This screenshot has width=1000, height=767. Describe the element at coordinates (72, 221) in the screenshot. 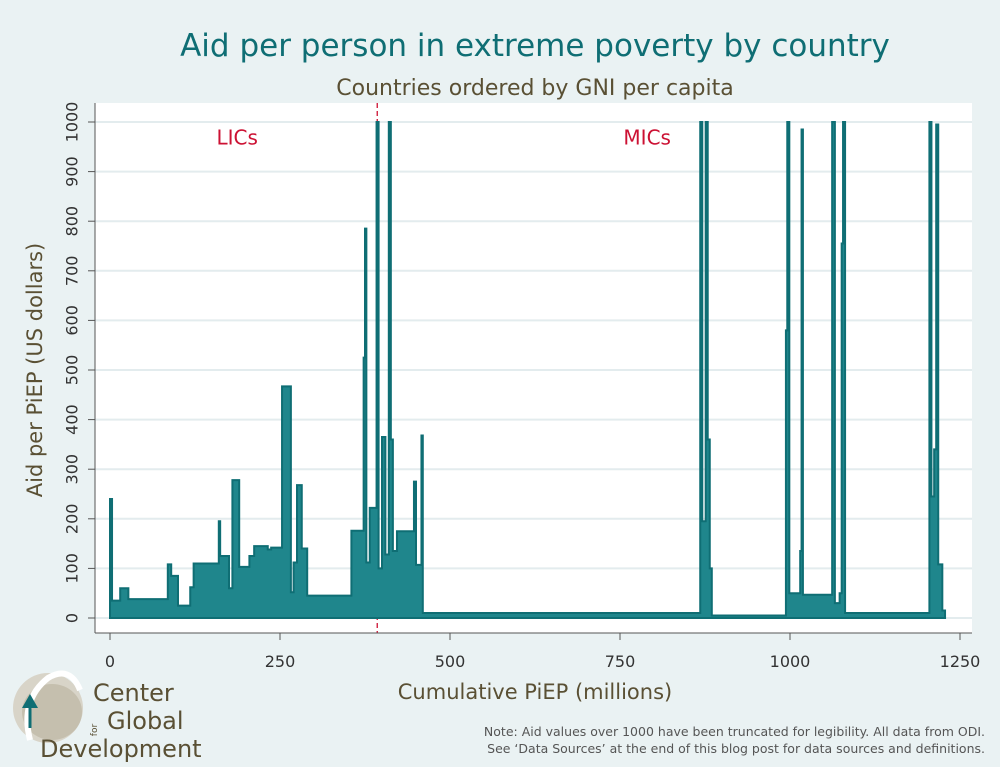

I see `y-tick-label: 800` at that location.